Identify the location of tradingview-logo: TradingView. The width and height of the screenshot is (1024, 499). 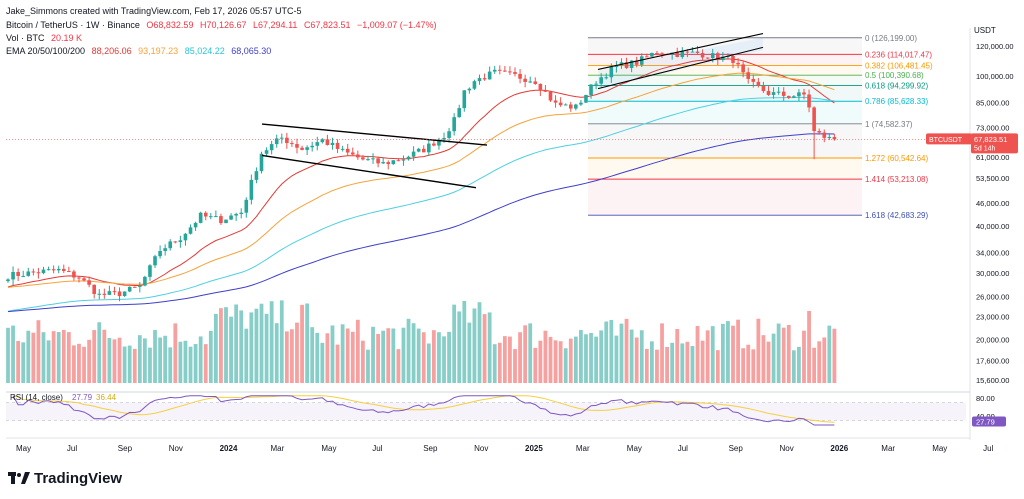
(65, 478).